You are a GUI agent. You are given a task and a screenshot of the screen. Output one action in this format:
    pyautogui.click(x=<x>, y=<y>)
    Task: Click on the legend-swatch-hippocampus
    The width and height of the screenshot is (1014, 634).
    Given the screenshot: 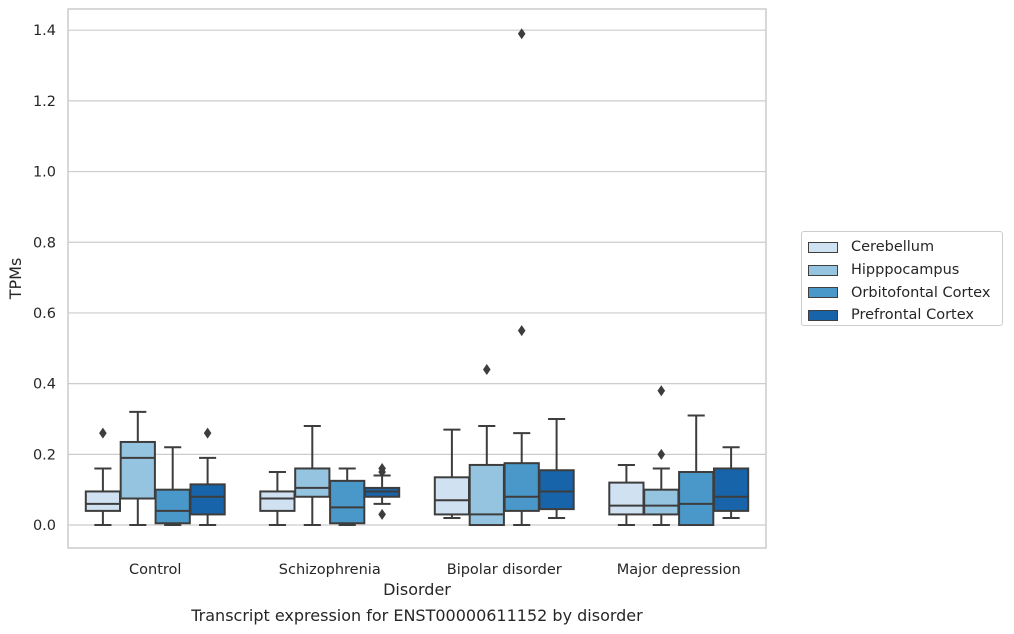 What is the action you would take?
    pyautogui.click(x=823, y=270)
    